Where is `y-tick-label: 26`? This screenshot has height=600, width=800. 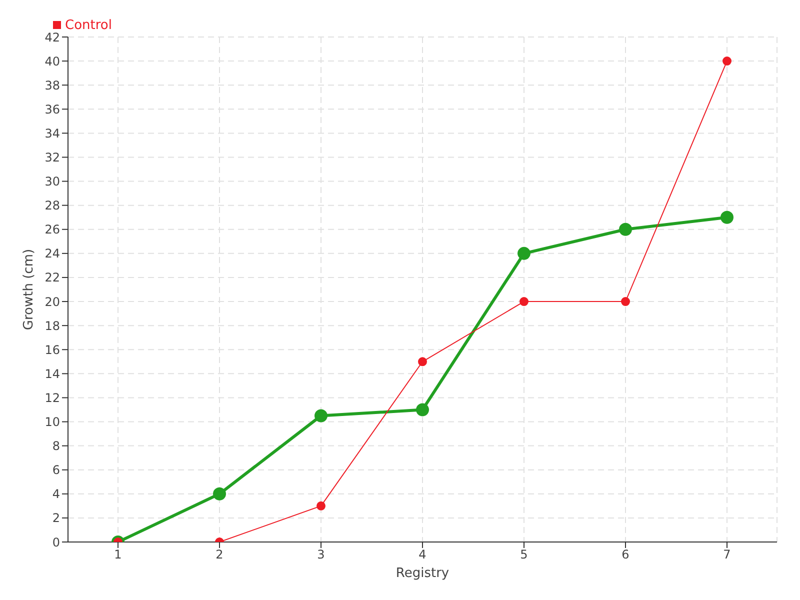
y-tick-label: 26 is located at coordinates (52, 229).